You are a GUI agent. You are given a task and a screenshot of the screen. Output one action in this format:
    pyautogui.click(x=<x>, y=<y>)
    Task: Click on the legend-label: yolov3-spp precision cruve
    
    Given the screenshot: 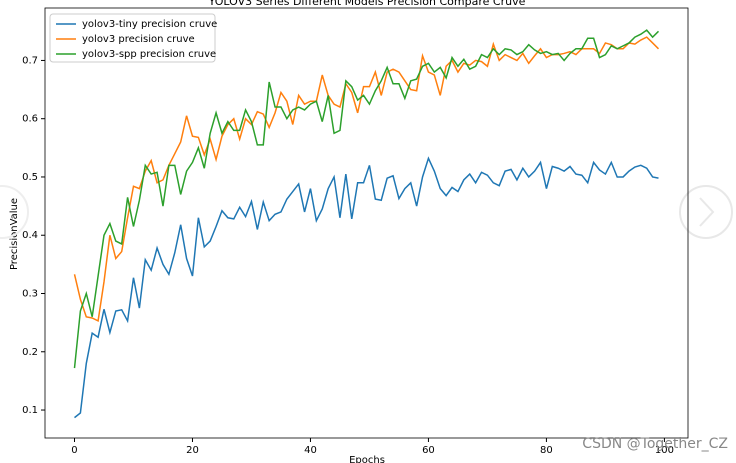 What is the action you would take?
    pyautogui.click(x=149, y=54)
    